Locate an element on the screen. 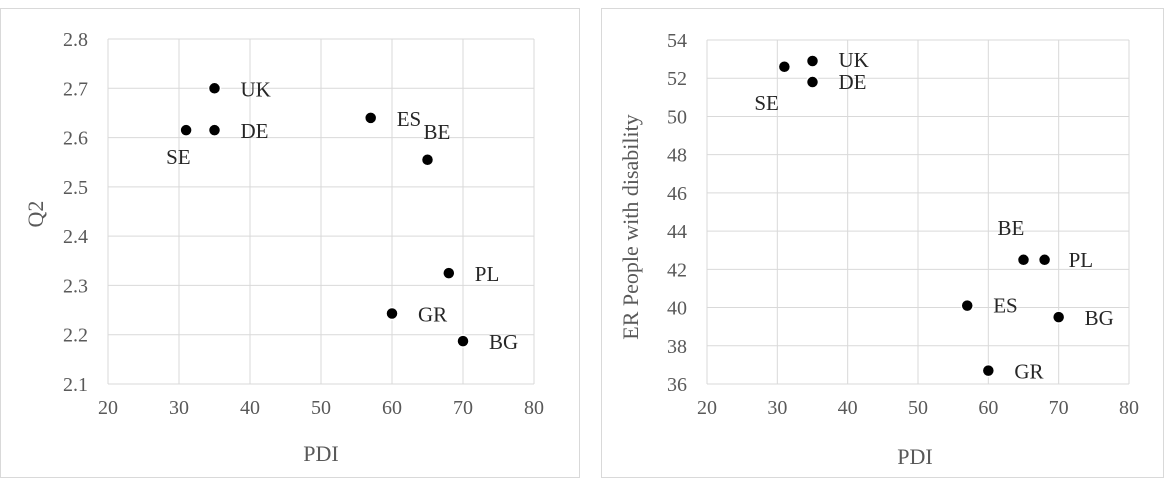 The image size is (1164, 479). y-tick-label: 2.2 is located at coordinates (75, 336).